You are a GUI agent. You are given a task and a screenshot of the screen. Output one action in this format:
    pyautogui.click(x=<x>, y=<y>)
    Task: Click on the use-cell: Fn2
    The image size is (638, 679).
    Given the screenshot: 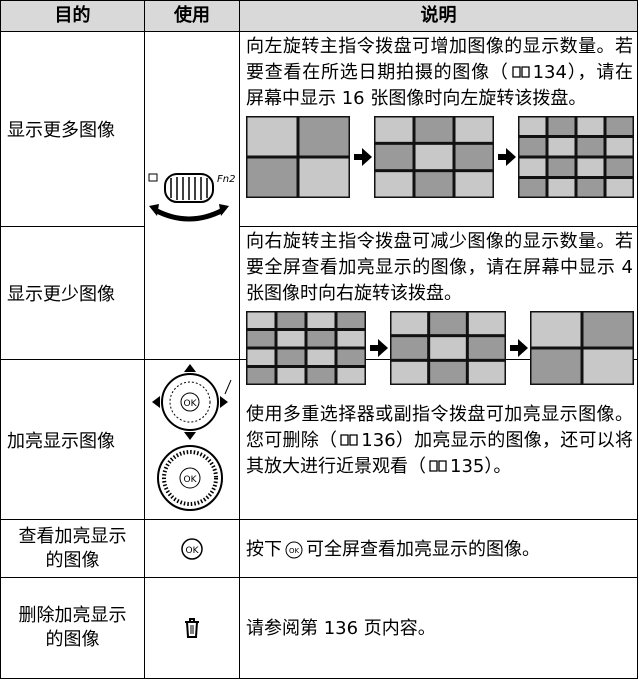 What is the action you would take?
    pyautogui.click(x=192, y=196)
    